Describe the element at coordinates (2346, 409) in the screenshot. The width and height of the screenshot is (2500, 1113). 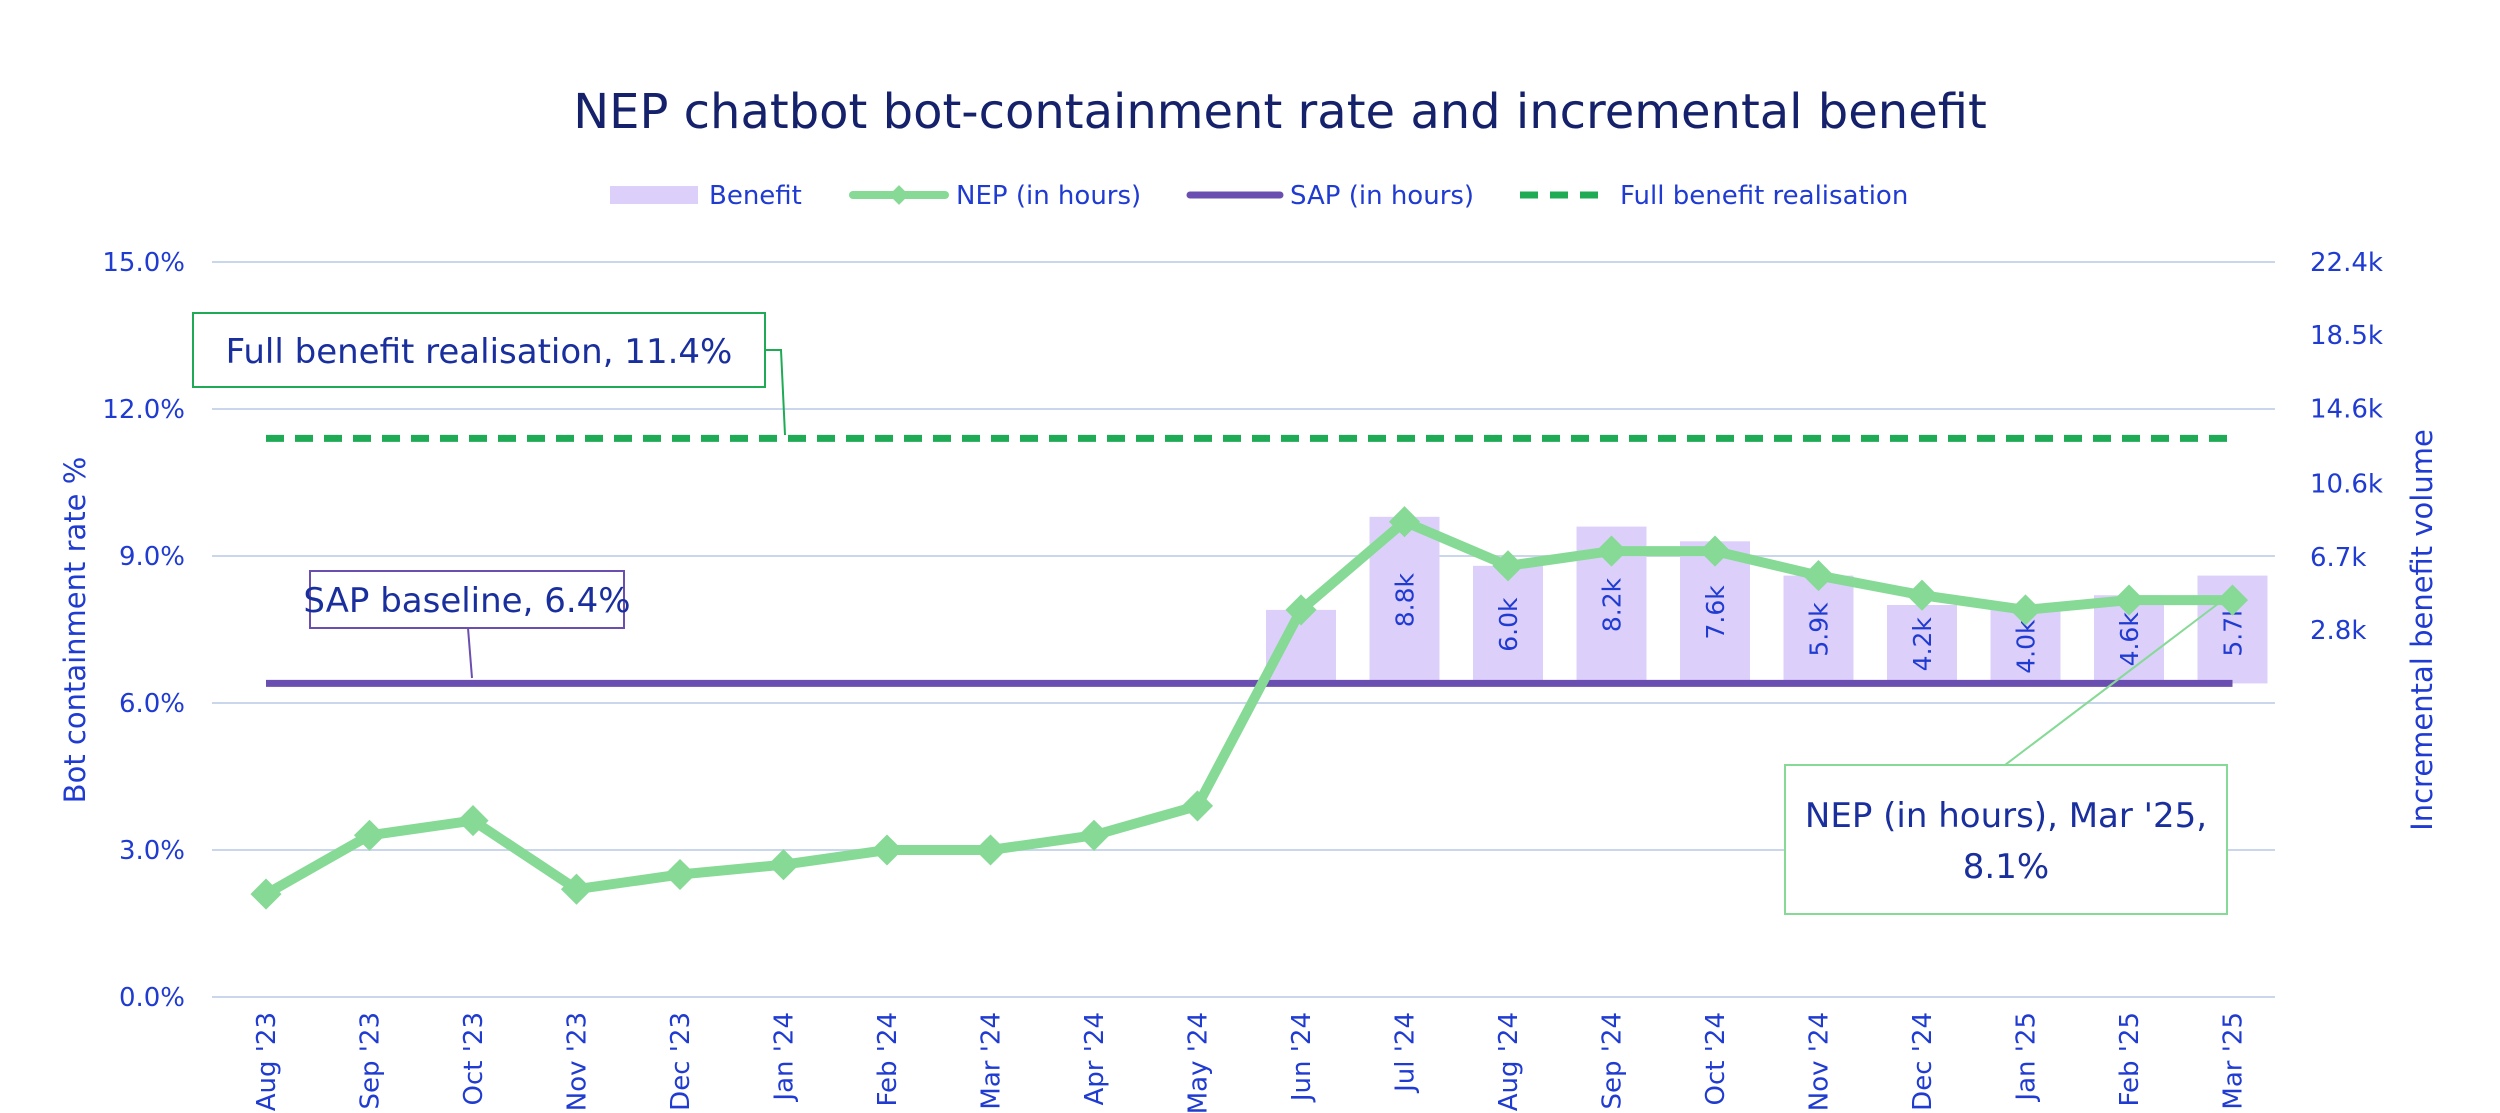
I see `right-tick-label: 14.6k` at that location.